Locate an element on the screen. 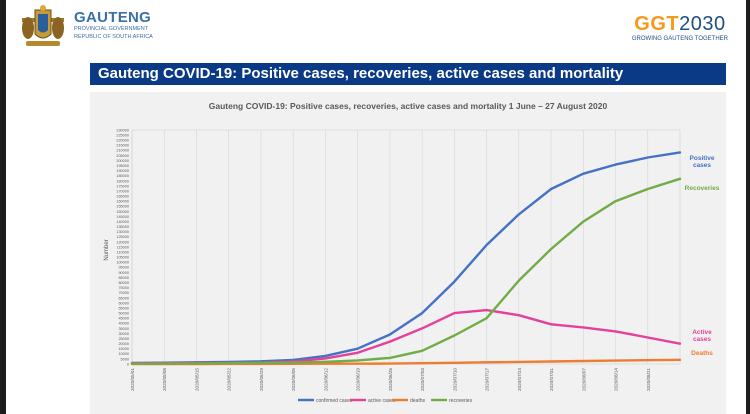 The height and width of the screenshot is (414, 750). x-tick-label: 2020/07/17 is located at coordinates (487, 379).